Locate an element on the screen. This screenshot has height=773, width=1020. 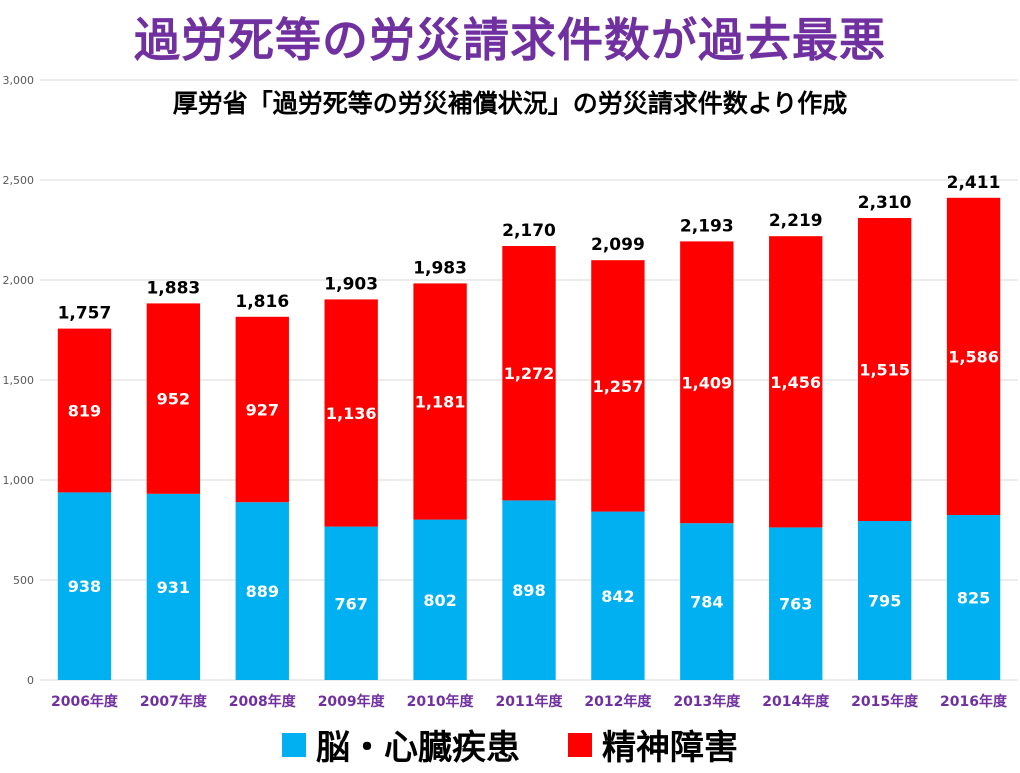
data-label-mental: 1,586 is located at coordinates (973, 356).